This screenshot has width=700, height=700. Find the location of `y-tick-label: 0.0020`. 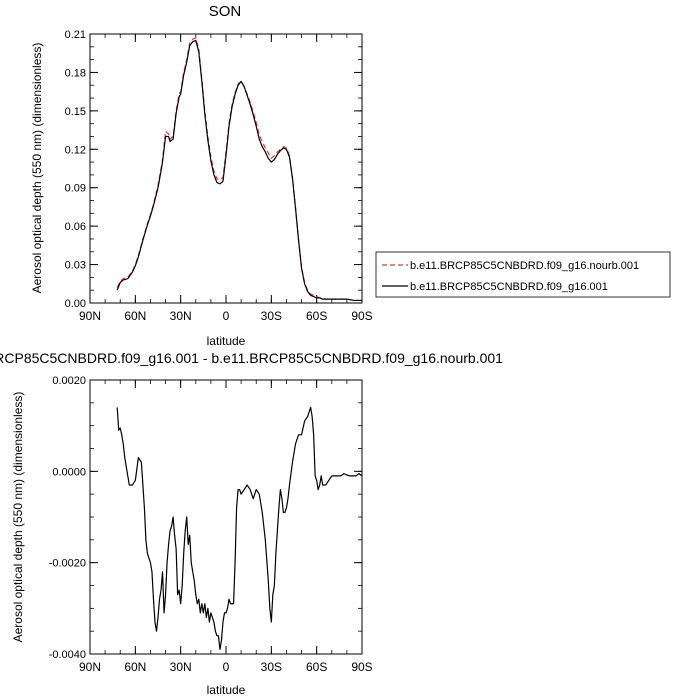

y-tick-label: 0.0020 is located at coordinates (69, 381).